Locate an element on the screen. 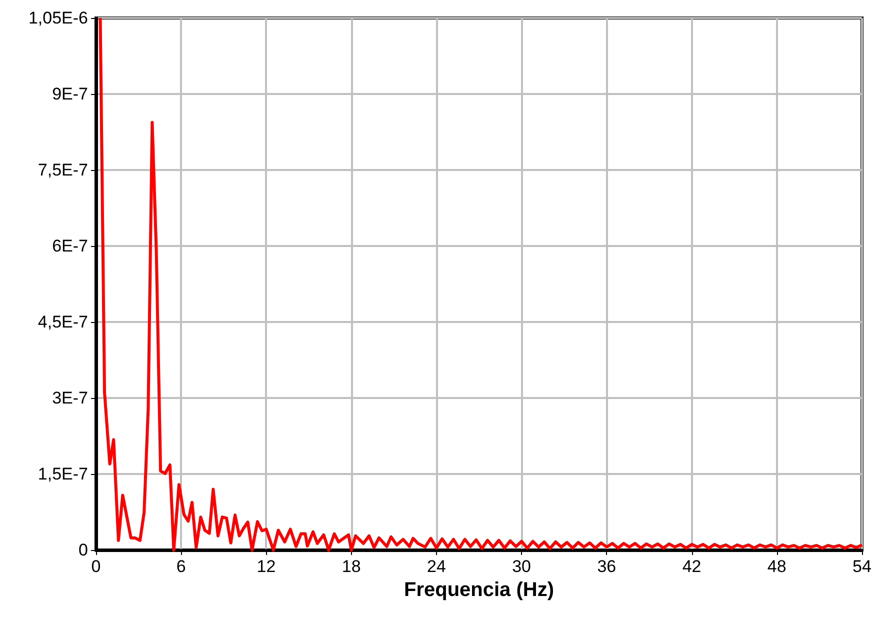  y-tick-label: 4,5E-7 is located at coordinates (63, 322).